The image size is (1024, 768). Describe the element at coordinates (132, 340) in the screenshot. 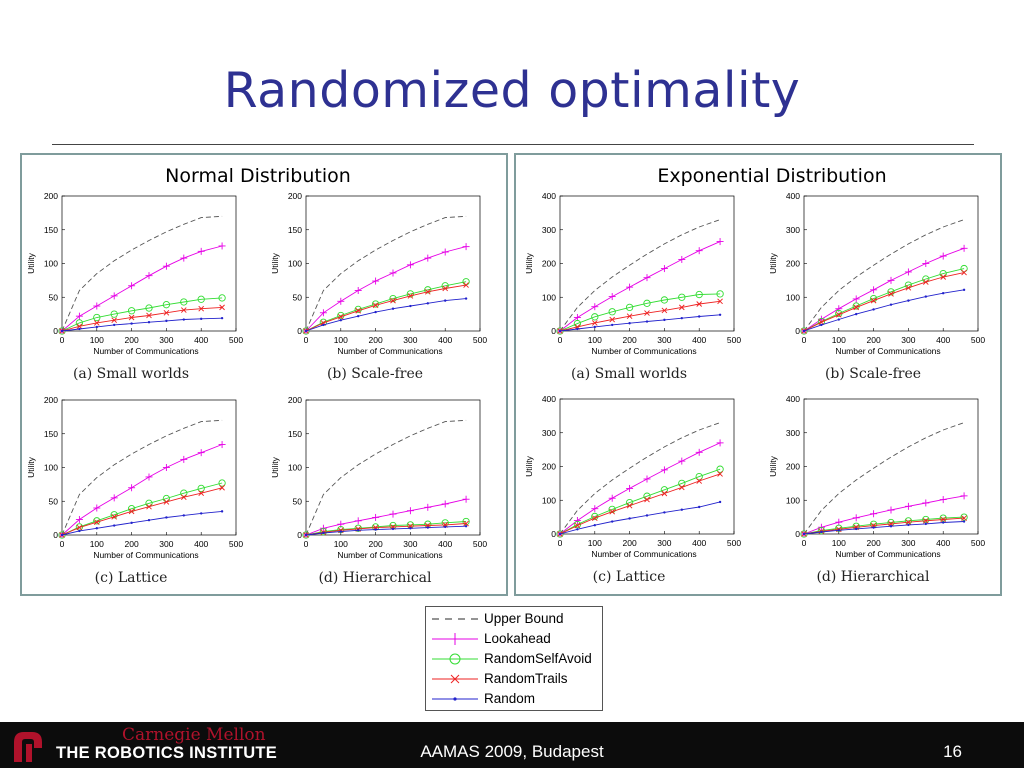

I see `x-tick-label: 200` at that location.